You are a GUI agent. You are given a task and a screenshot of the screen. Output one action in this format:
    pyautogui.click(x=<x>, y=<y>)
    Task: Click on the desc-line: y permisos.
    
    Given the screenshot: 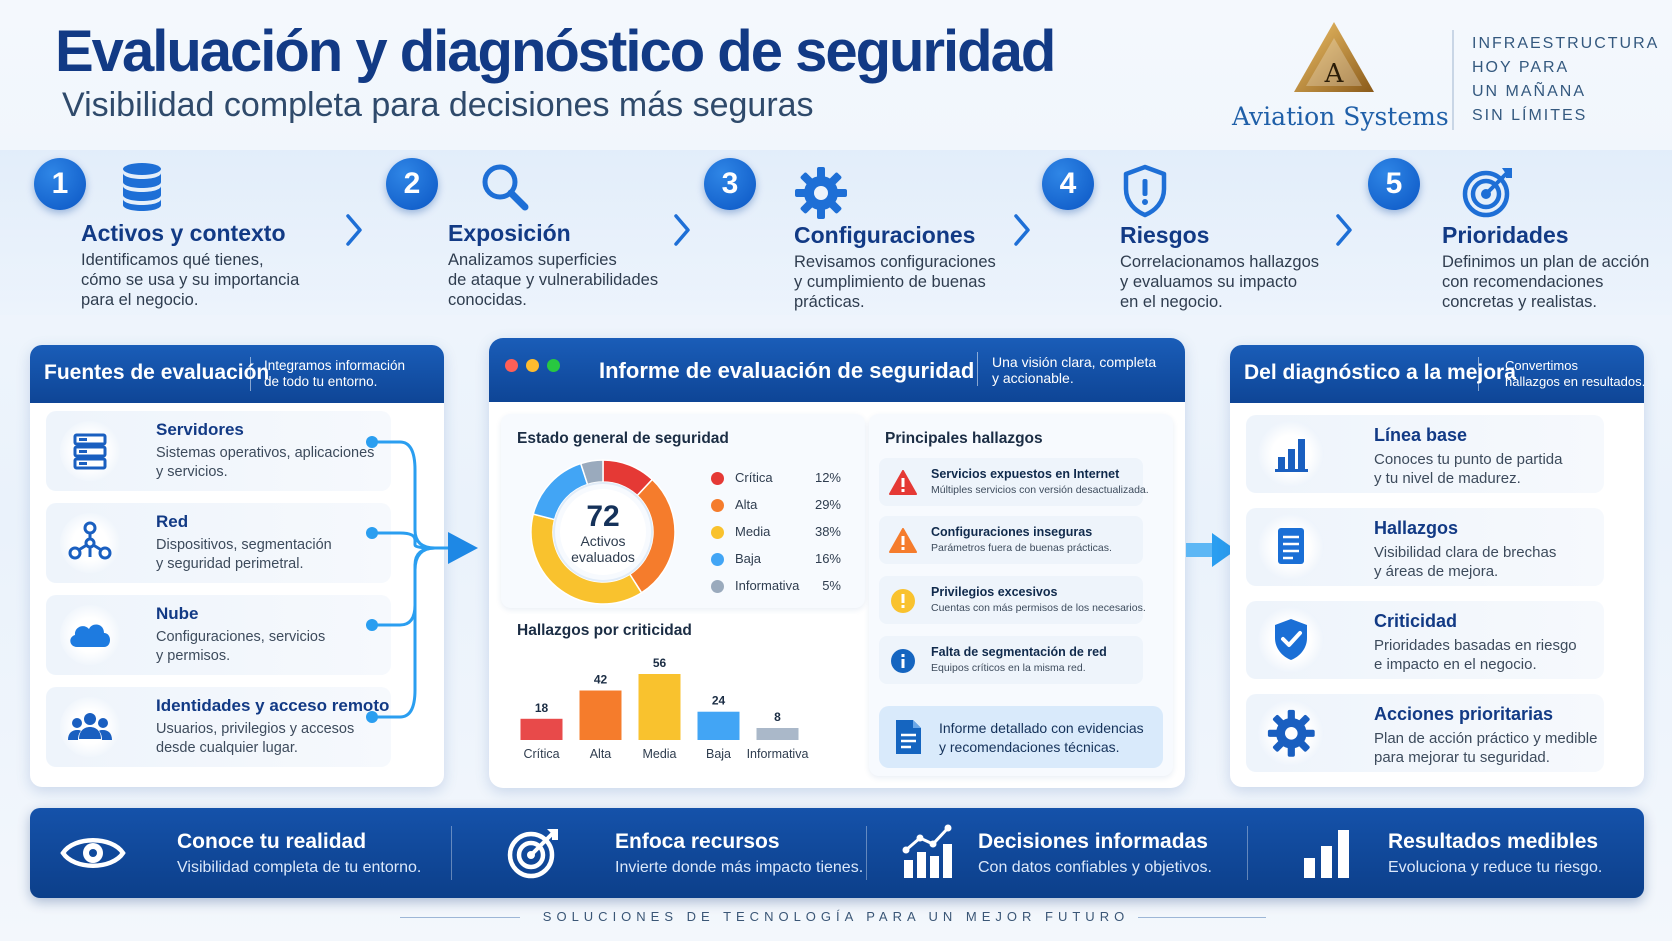 What is the action you would take?
    pyautogui.click(x=193, y=656)
    